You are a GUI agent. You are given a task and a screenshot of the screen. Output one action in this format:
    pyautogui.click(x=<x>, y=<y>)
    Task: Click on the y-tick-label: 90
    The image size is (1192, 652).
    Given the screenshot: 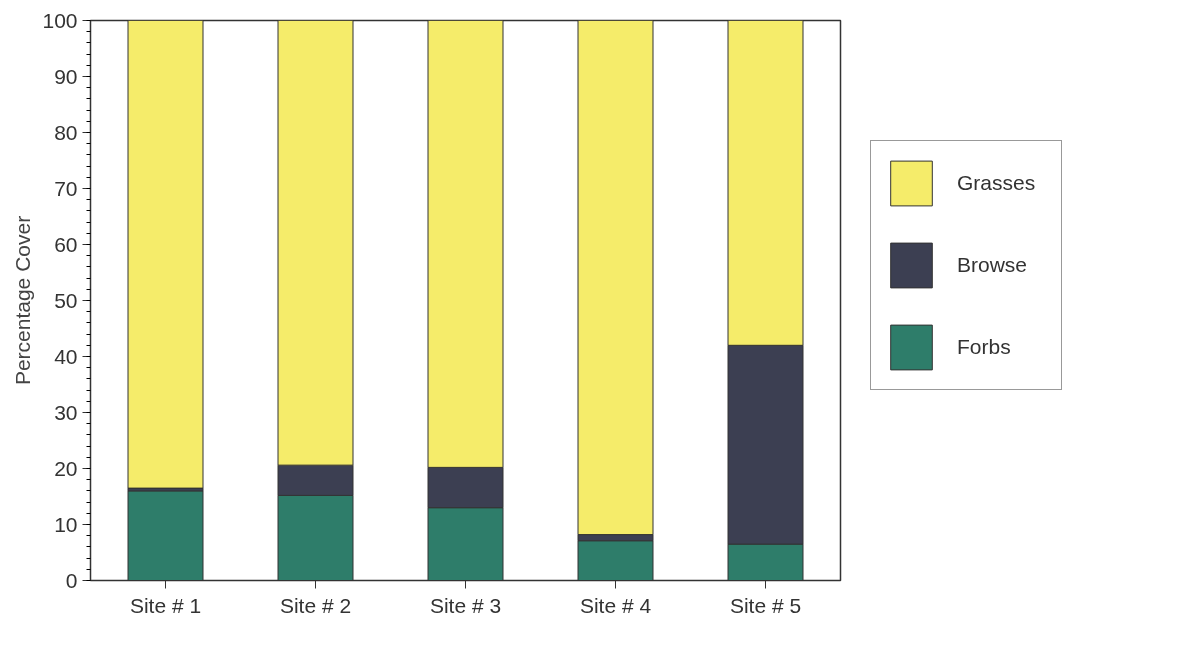 What is the action you would take?
    pyautogui.click(x=66, y=76)
    